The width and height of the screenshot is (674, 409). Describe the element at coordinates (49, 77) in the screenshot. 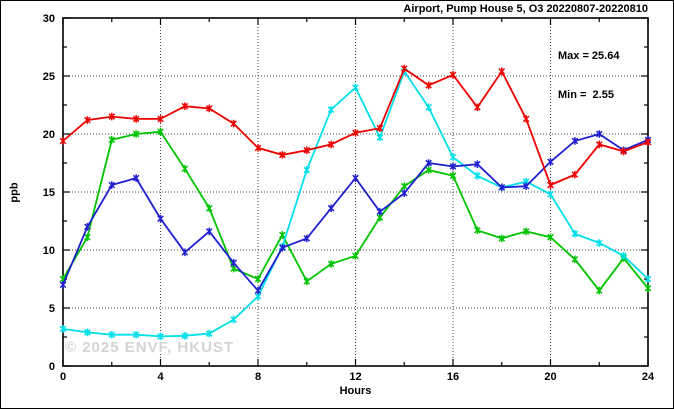

I see `y-tick-label: 25` at that location.